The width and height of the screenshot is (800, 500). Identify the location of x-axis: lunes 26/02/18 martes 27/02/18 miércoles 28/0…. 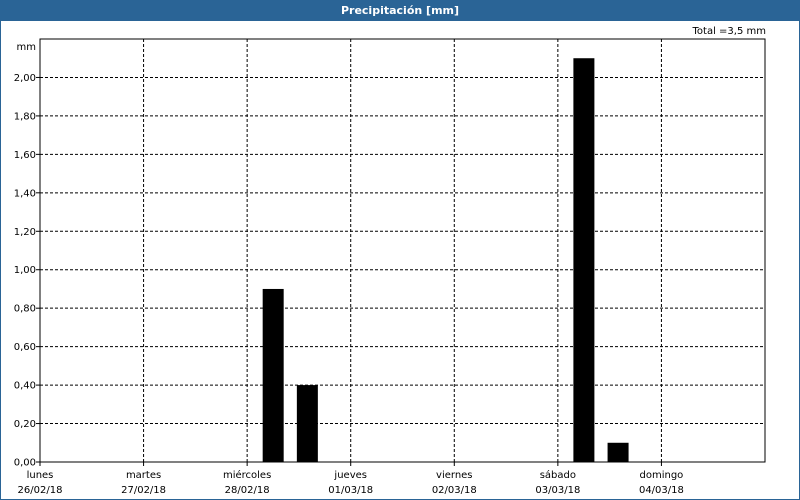
(351, 479).